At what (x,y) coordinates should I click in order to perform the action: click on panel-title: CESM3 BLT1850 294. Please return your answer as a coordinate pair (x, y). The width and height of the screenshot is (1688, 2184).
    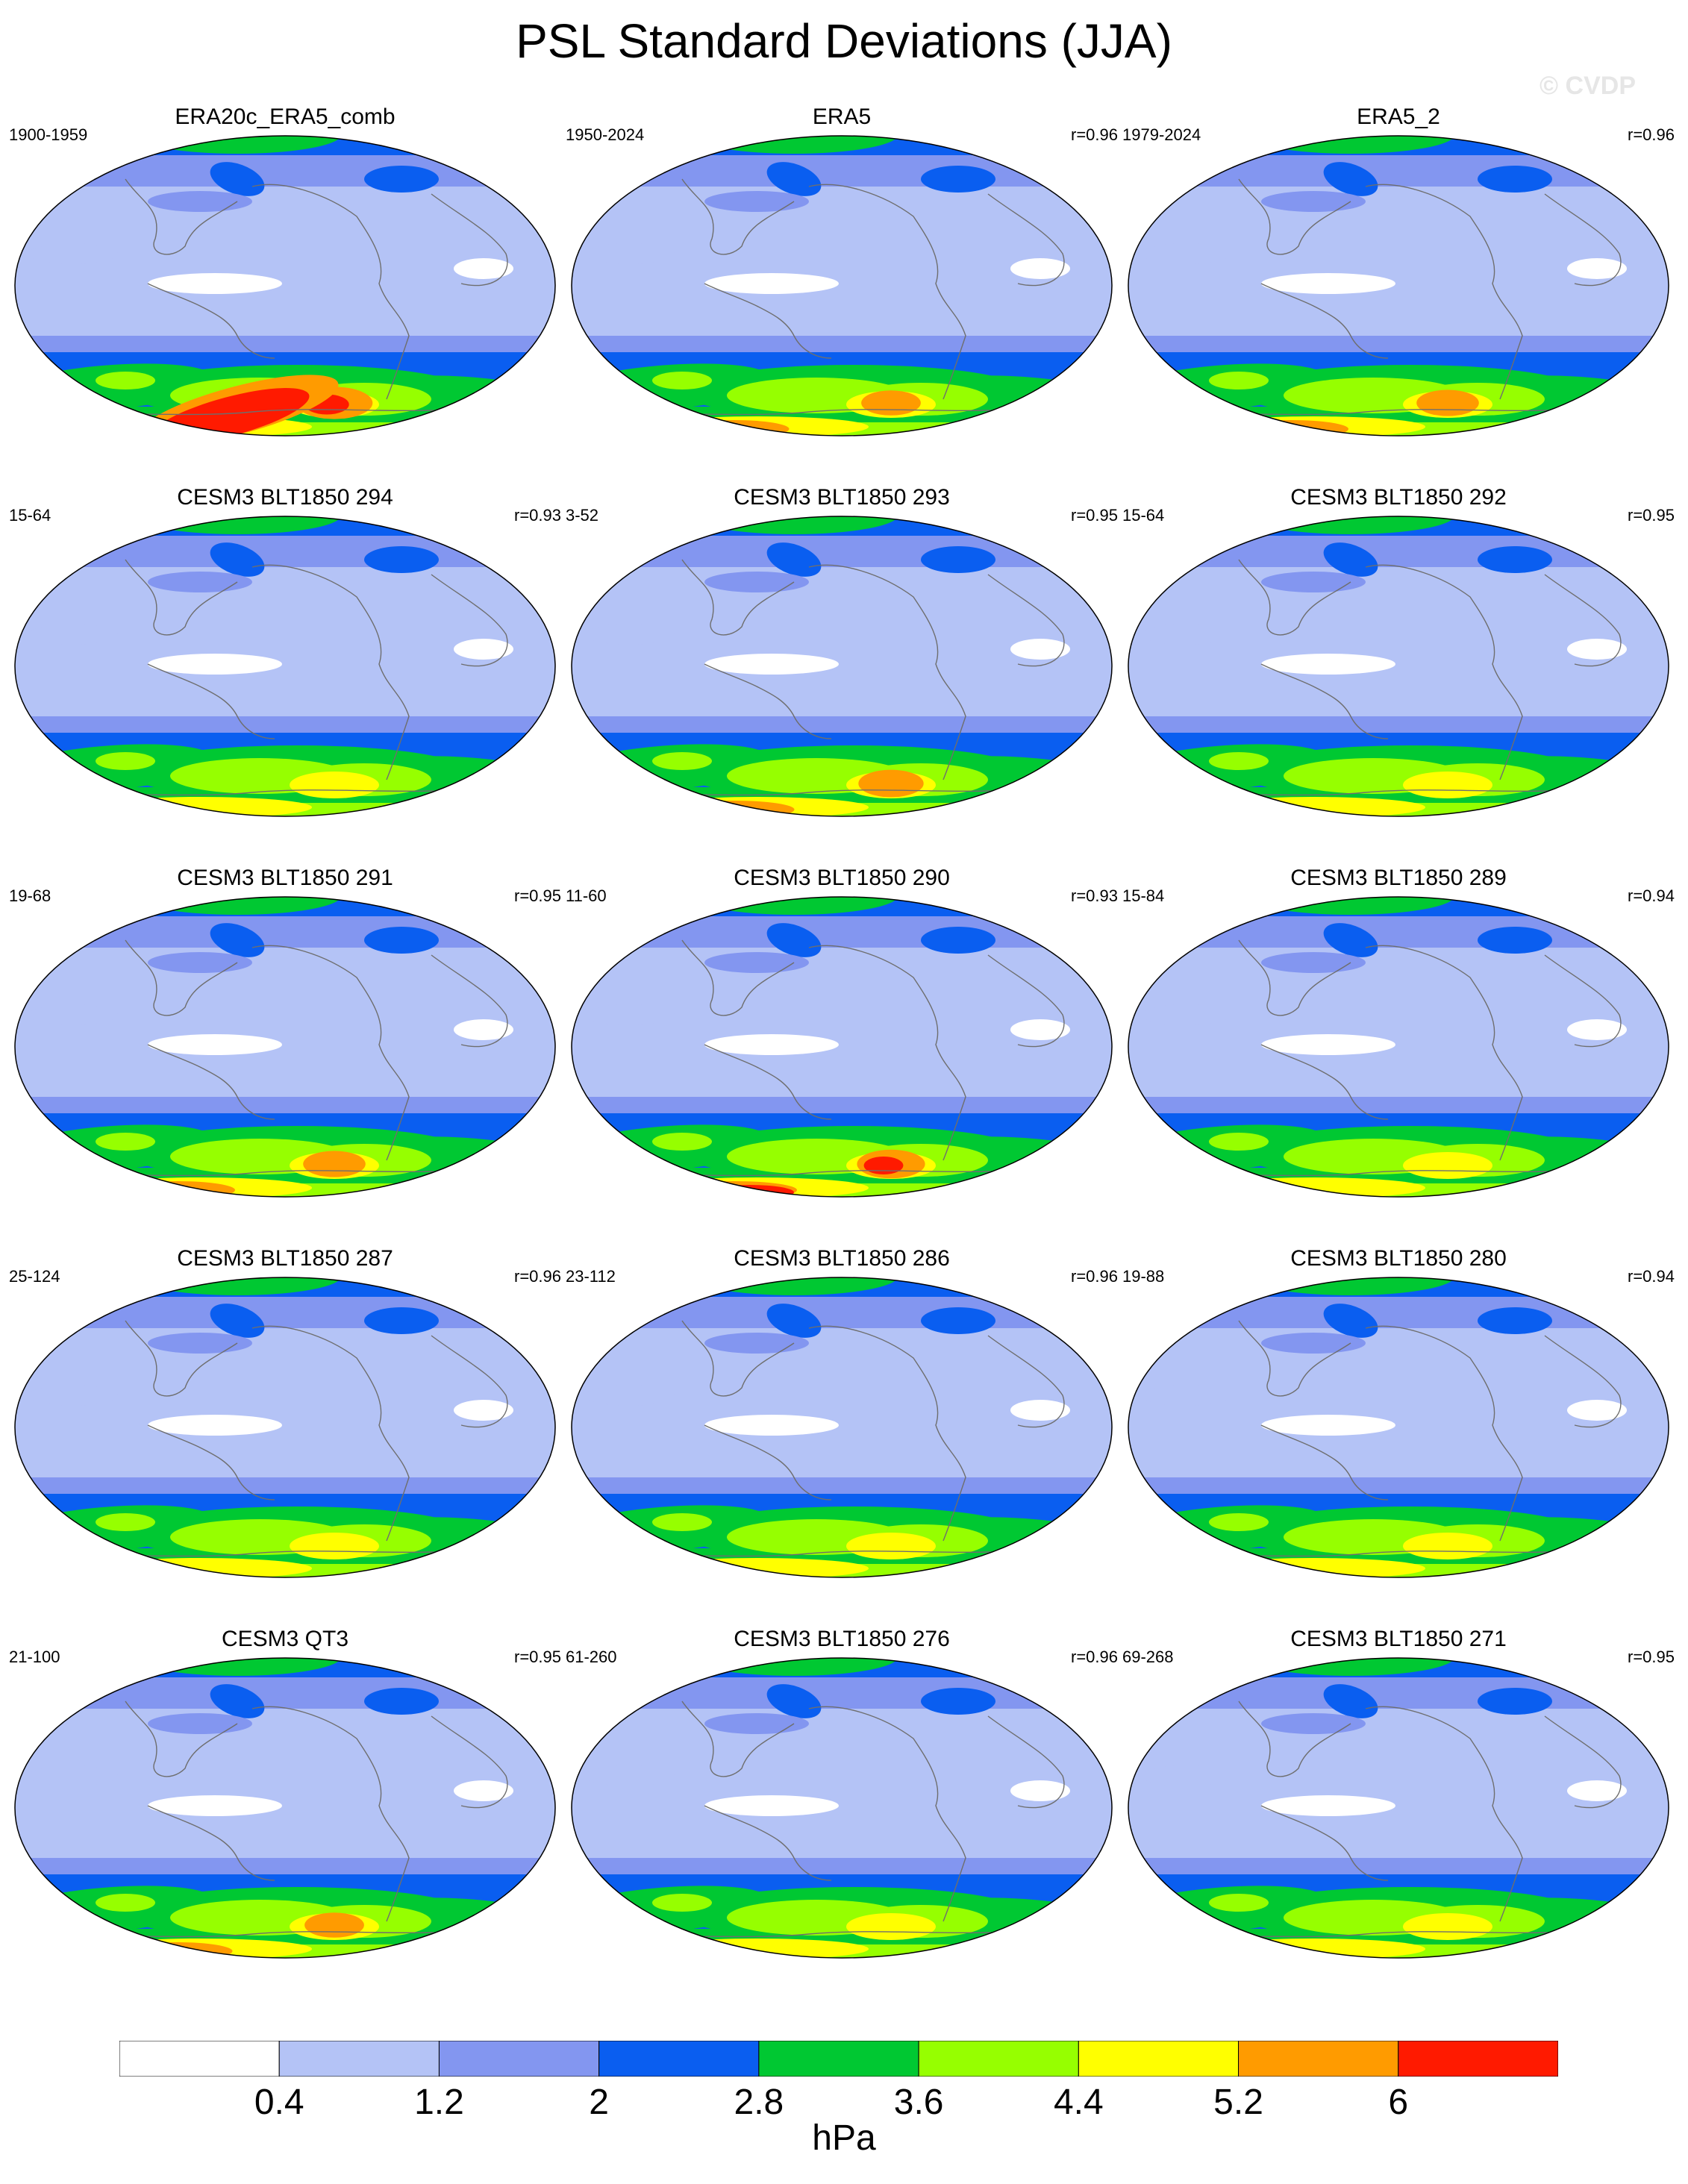
    Looking at the image, I should click on (285, 497).